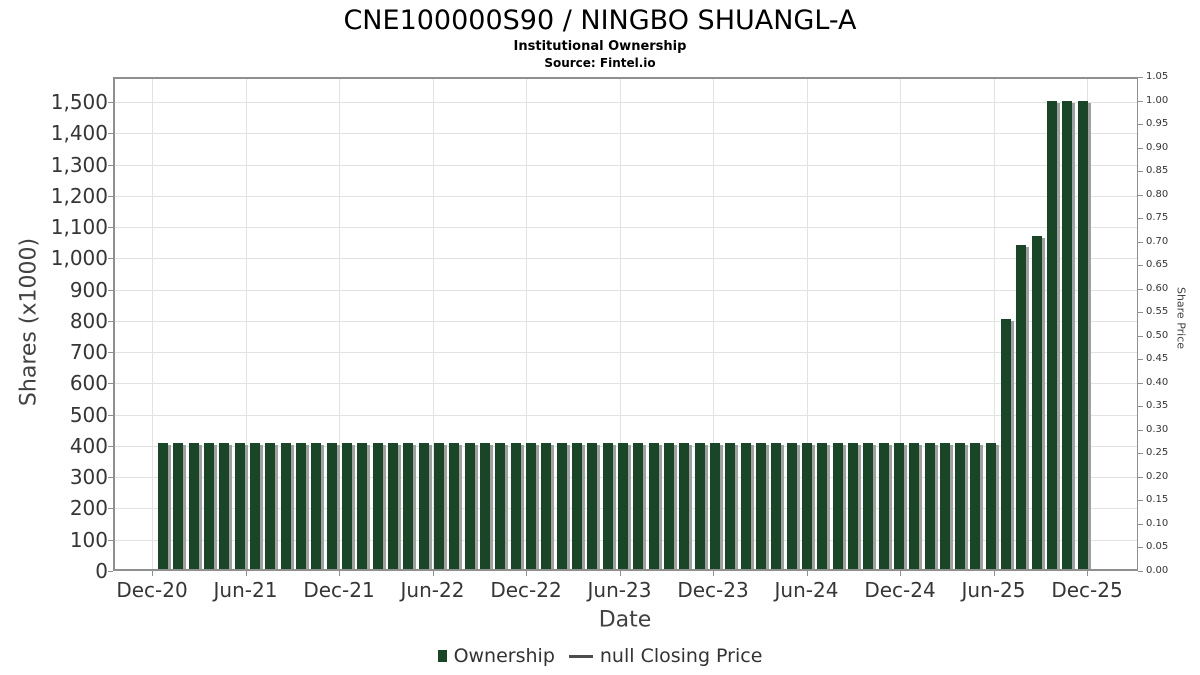  What do you see at coordinates (580, 656) in the screenshot?
I see `closing-price-line-icon` at bounding box center [580, 656].